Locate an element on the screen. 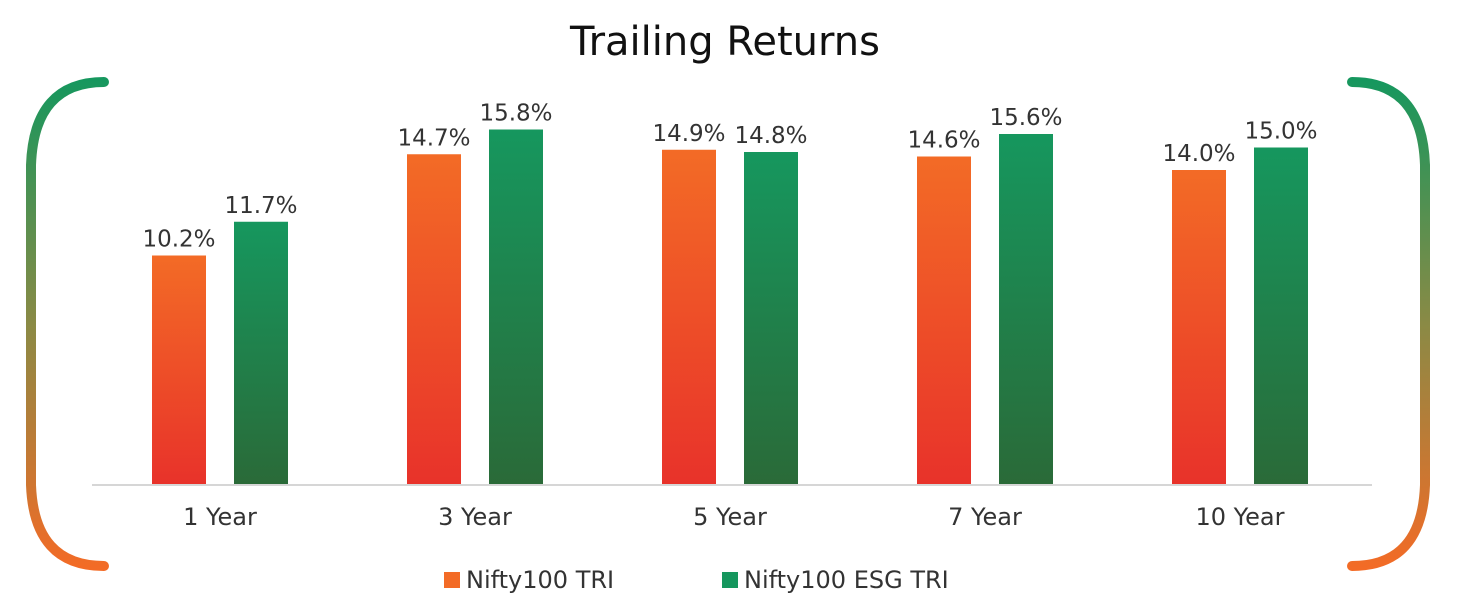  data-label-nifty100-esg-tri-1-year: 11.7% is located at coordinates (260, 206).